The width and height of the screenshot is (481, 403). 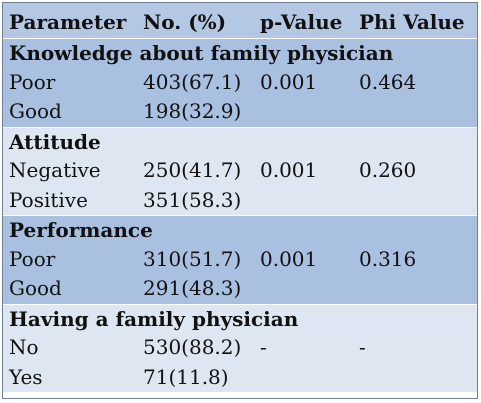 What do you see at coordinates (263, 347) in the screenshot?
I see `row-p-value: -` at bounding box center [263, 347].